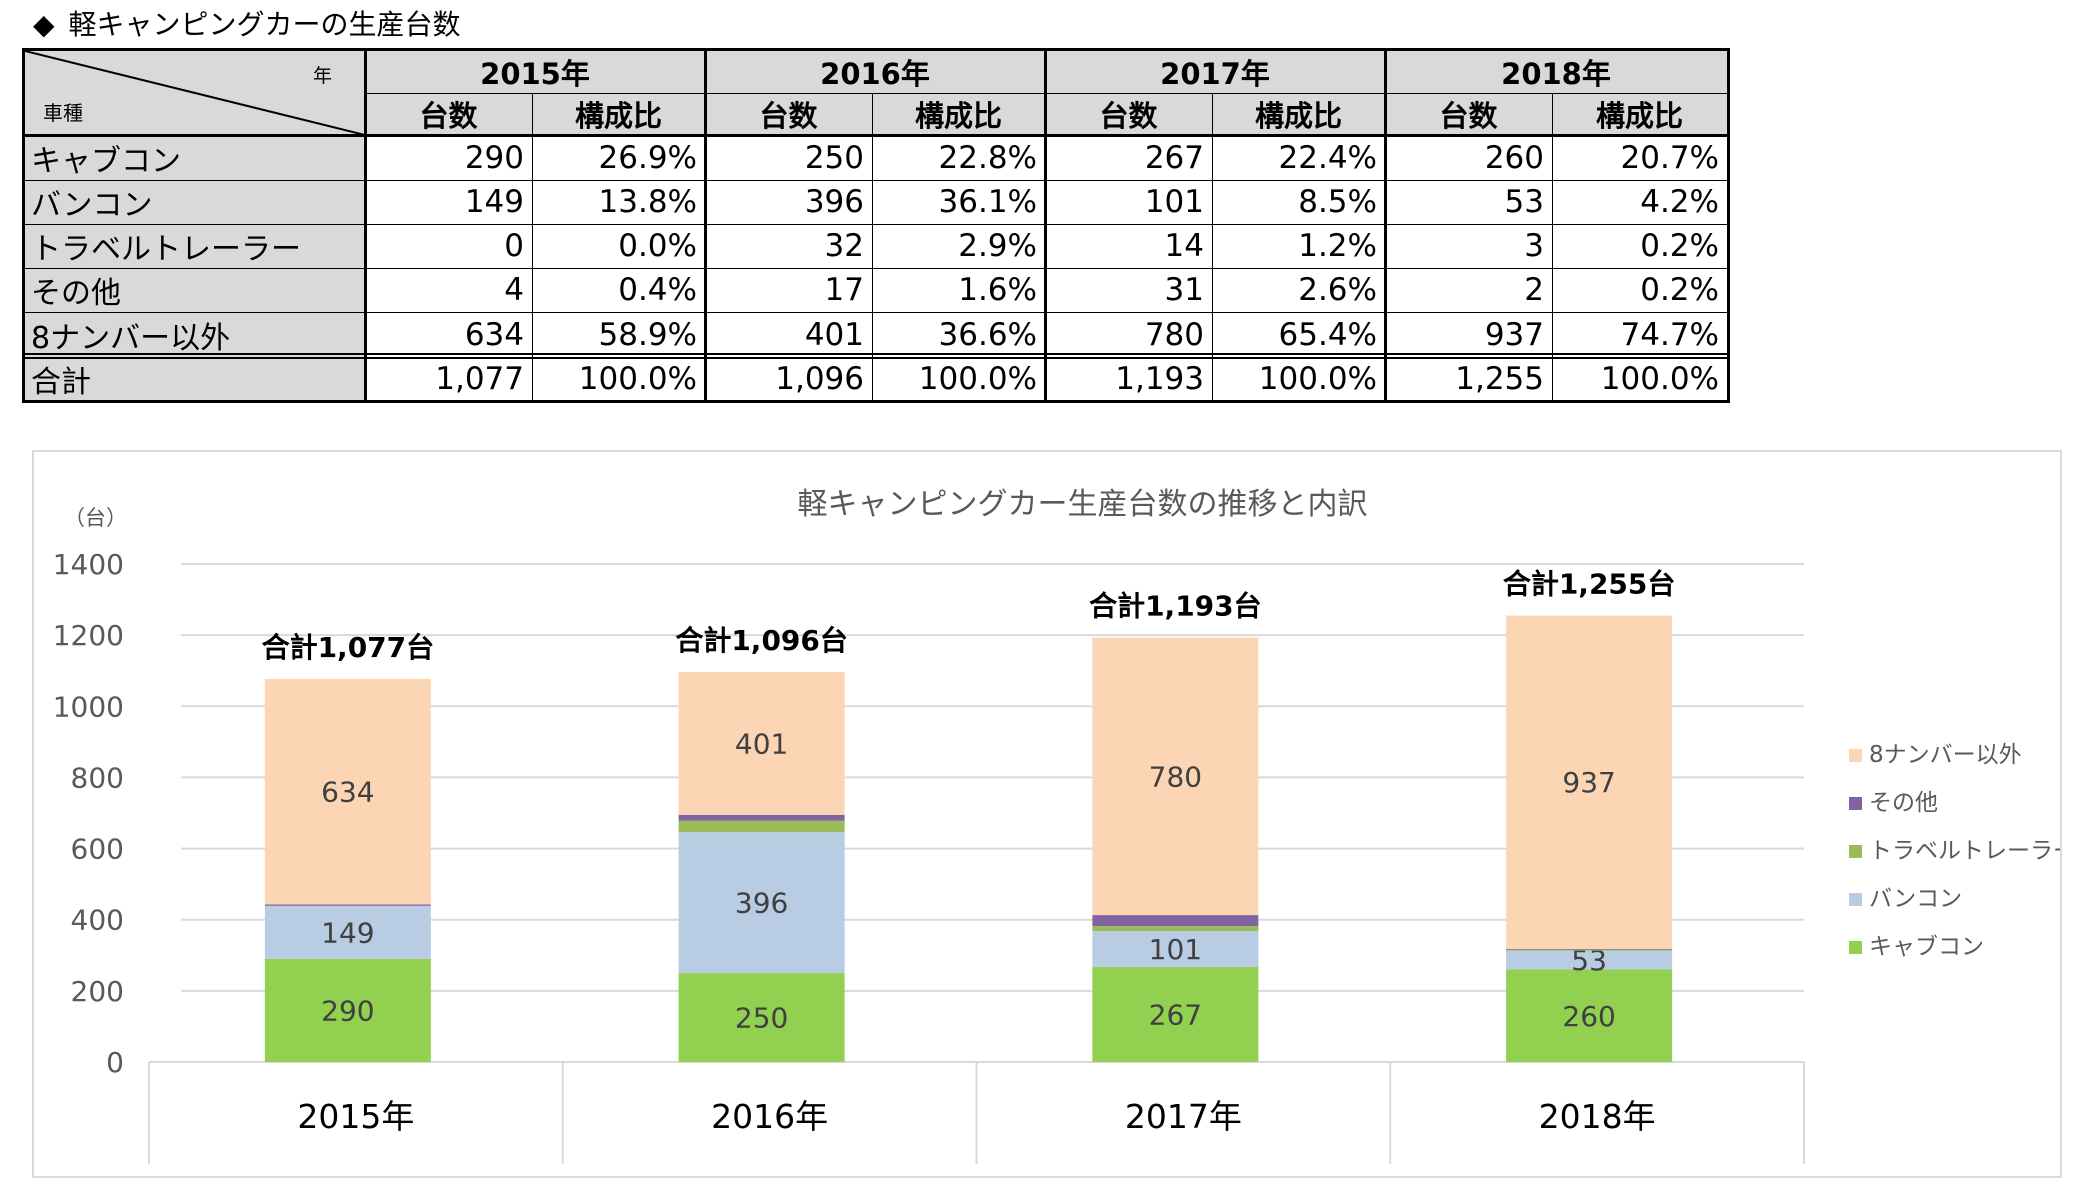 This screenshot has height=1193, width=2079. Describe the element at coordinates (195, 93) in the screenshot. I see `table-corner-header: 年車種` at that location.